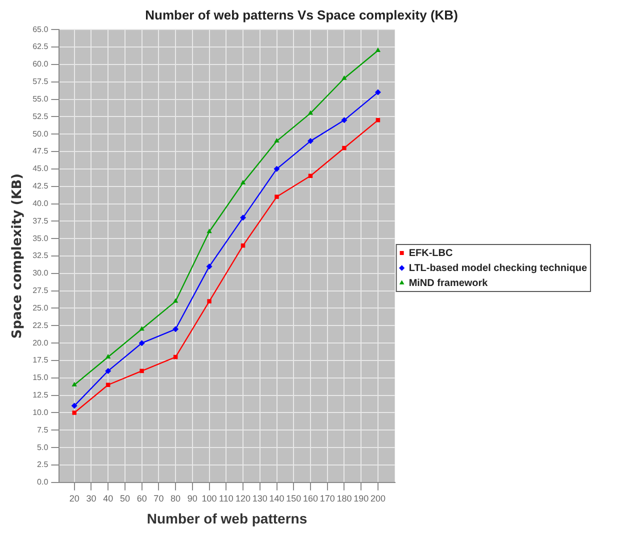  What do you see at coordinates (74, 498) in the screenshot?
I see `x-tick-label: 20` at bounding box center [74, 498].